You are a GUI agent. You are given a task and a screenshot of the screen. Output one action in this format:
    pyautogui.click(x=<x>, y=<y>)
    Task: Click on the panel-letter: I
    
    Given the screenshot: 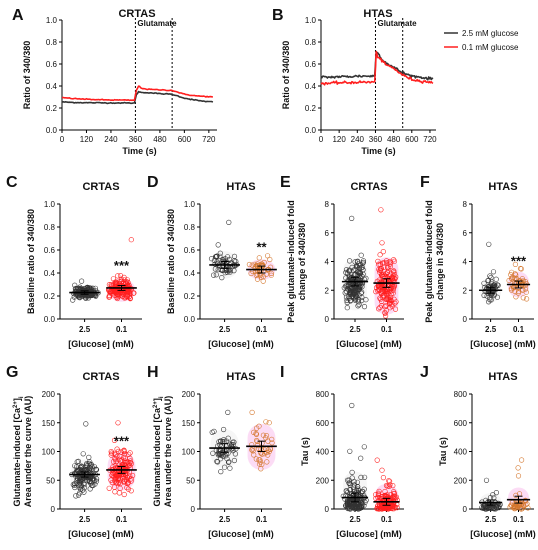 What is the action you would take?
    pyautogui.click(x=282, y=372)
    